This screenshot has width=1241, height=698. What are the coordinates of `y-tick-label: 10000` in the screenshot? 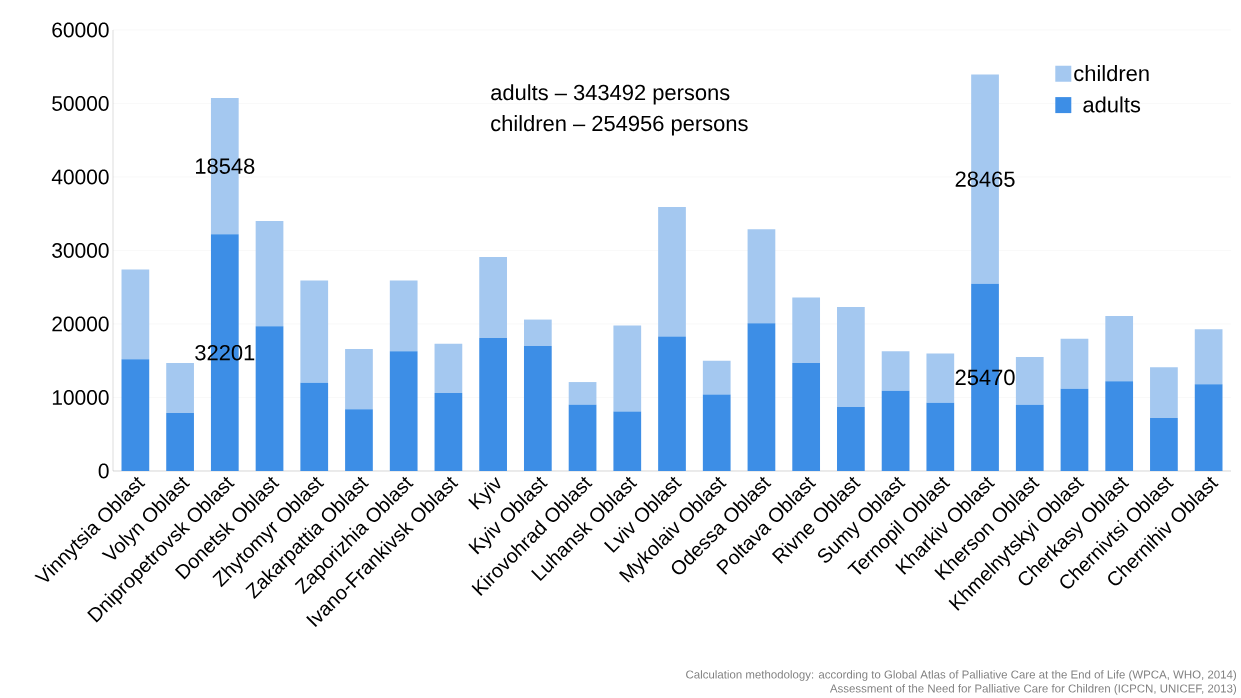 It's located at (80, 397).